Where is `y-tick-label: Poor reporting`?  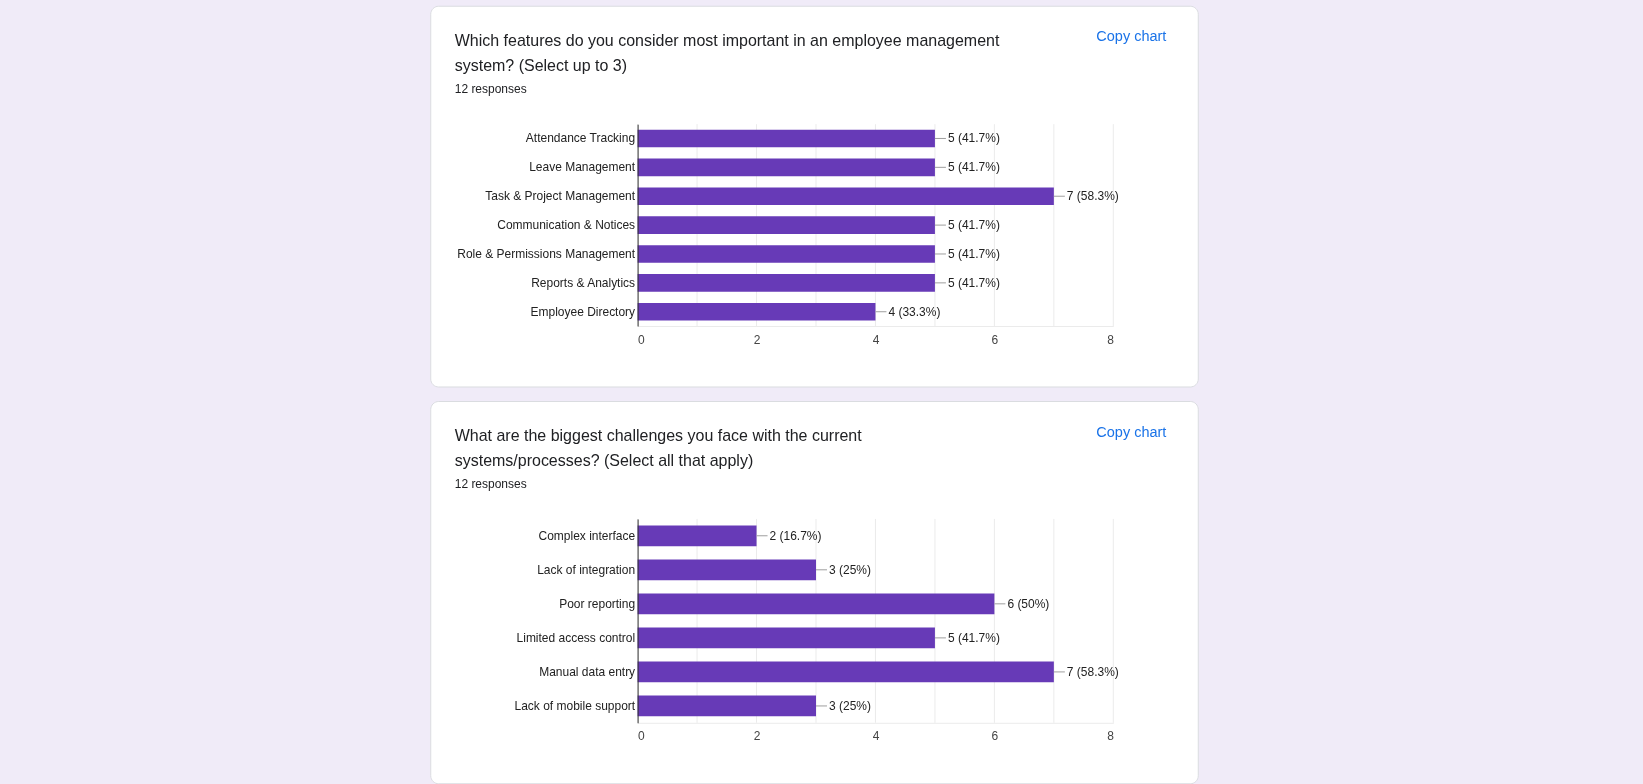
y-tick-label: Poor reporting is located at coordinates (597, 603).